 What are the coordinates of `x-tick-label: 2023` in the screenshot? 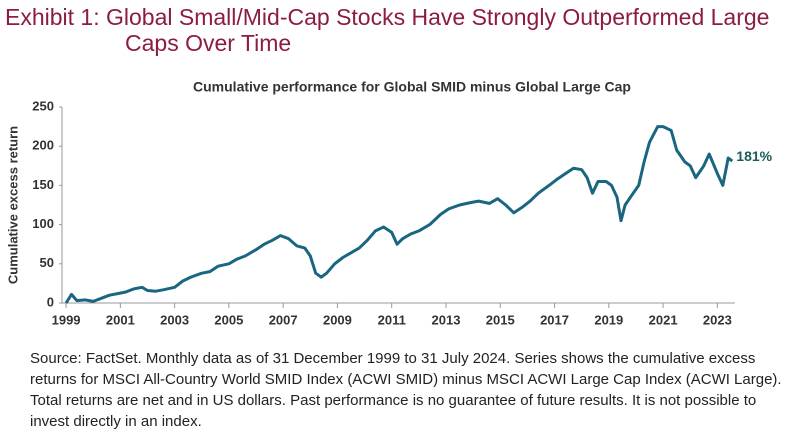 It's located at (717, 319).